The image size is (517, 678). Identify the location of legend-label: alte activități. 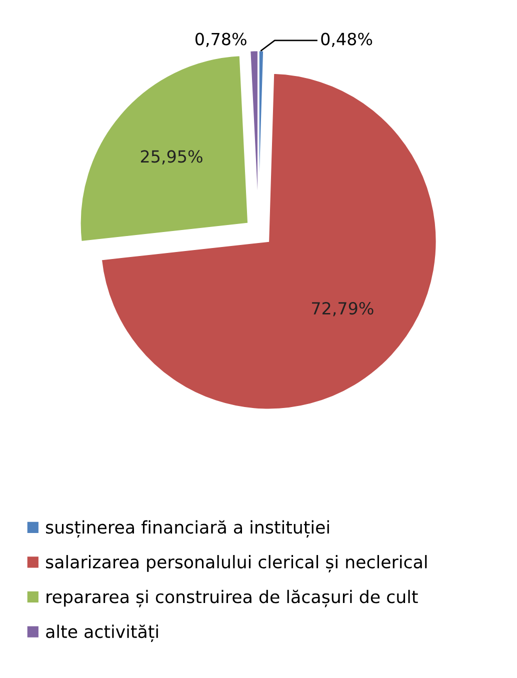
(102, 633).